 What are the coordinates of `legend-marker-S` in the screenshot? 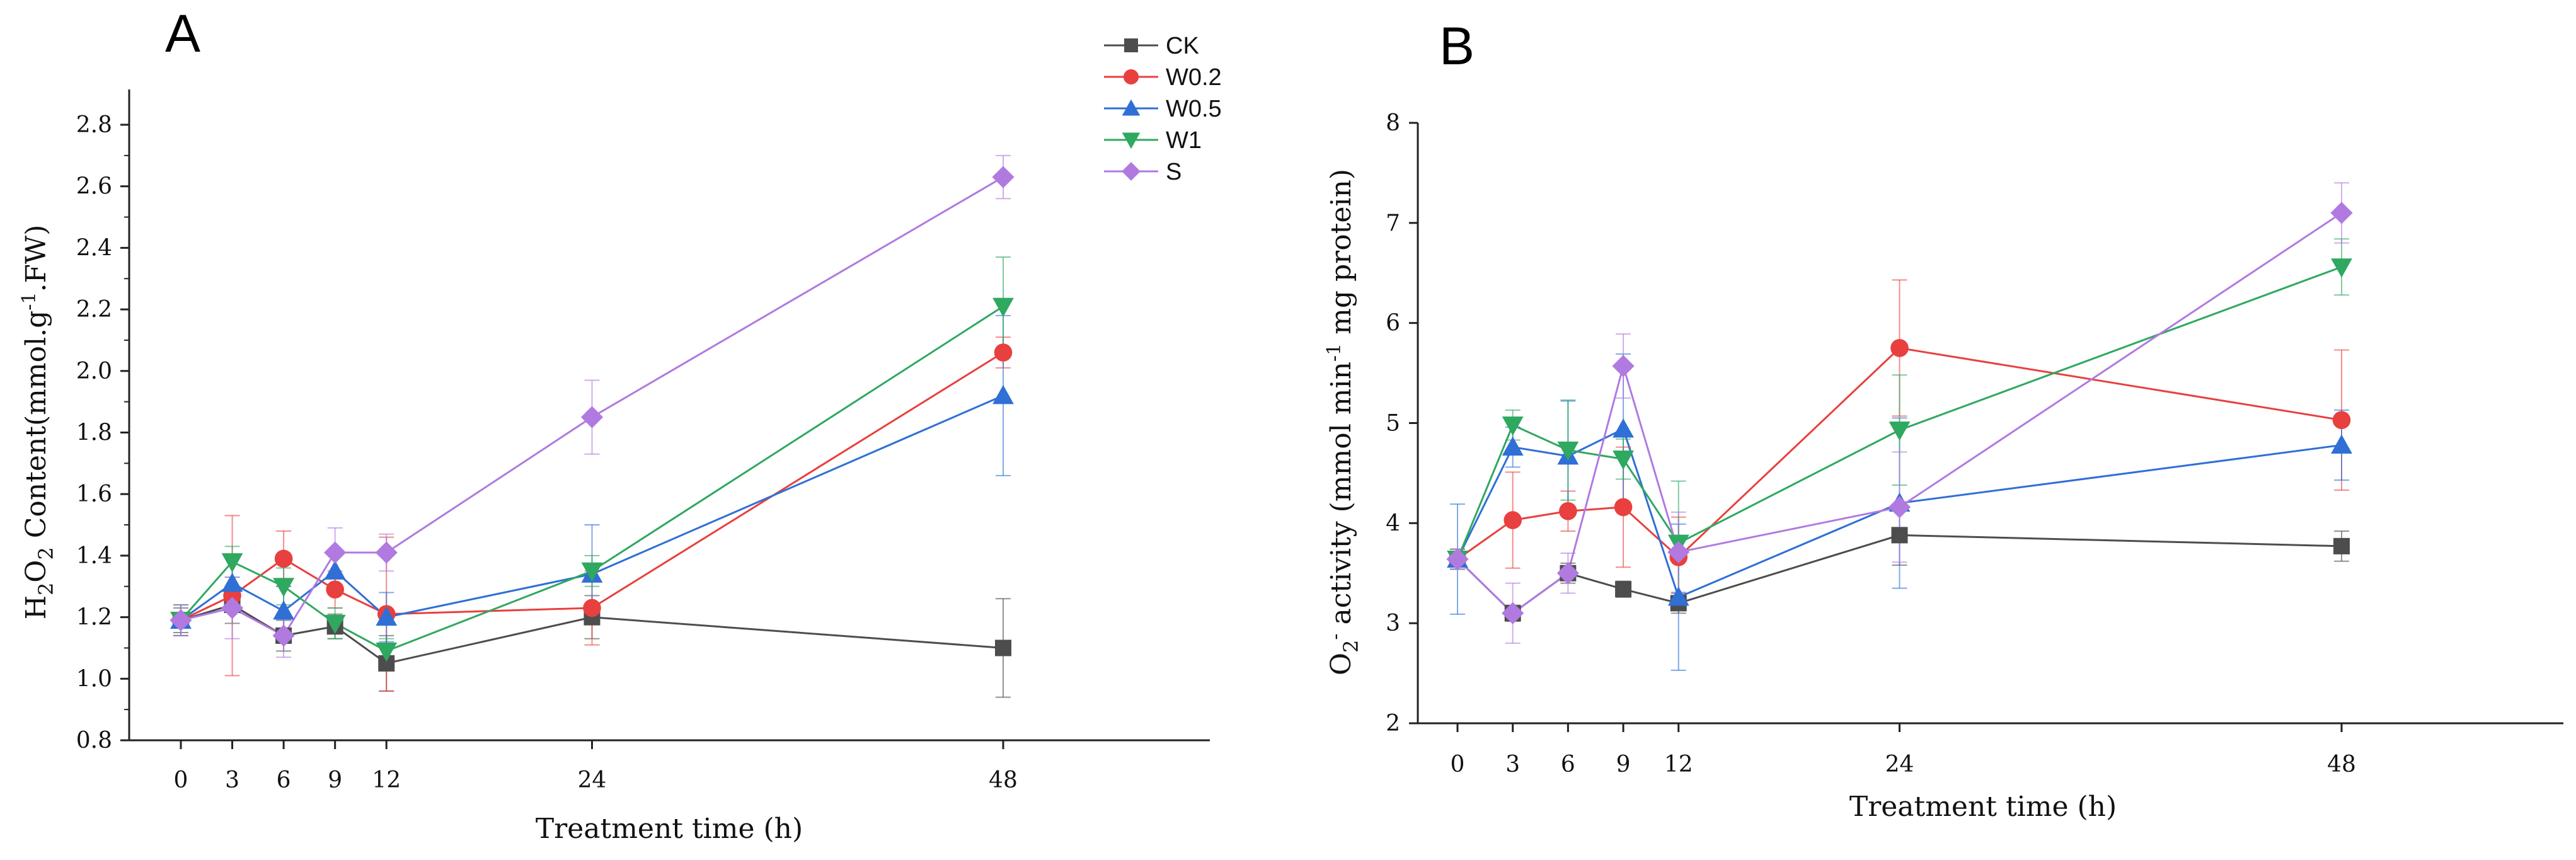 It's located at (1131, 171).